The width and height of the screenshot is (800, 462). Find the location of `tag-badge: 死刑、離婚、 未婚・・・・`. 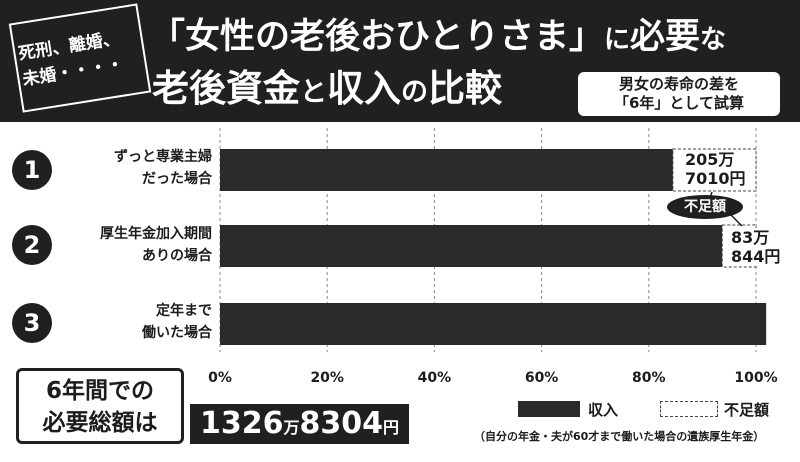

tag-badge: 死刑、離婚、 未婚・・・・ is located at coordinates (79, 58).